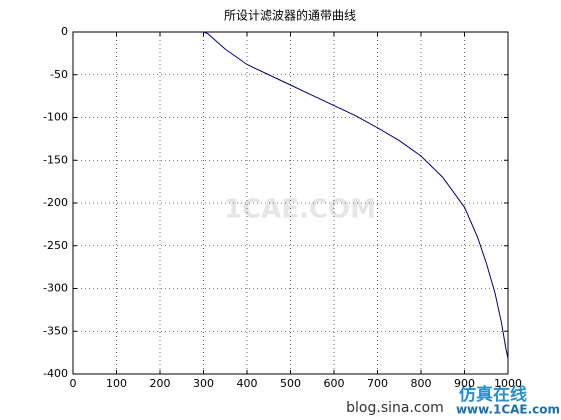 The image size is (561, 420). I want to click on watermark: www.1CAE.com, so click(508, 410).